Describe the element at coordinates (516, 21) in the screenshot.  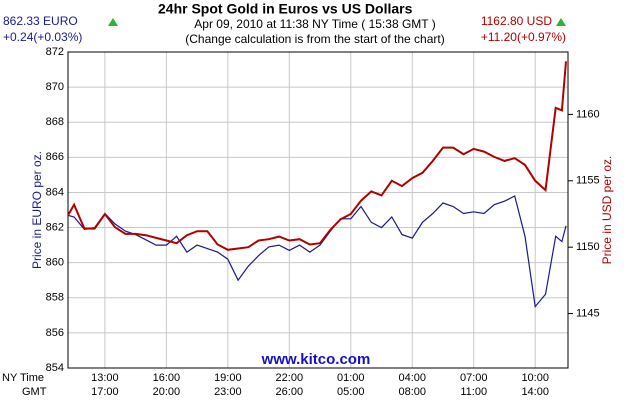
I see `usd-price: 1162.80 USD` at that location.